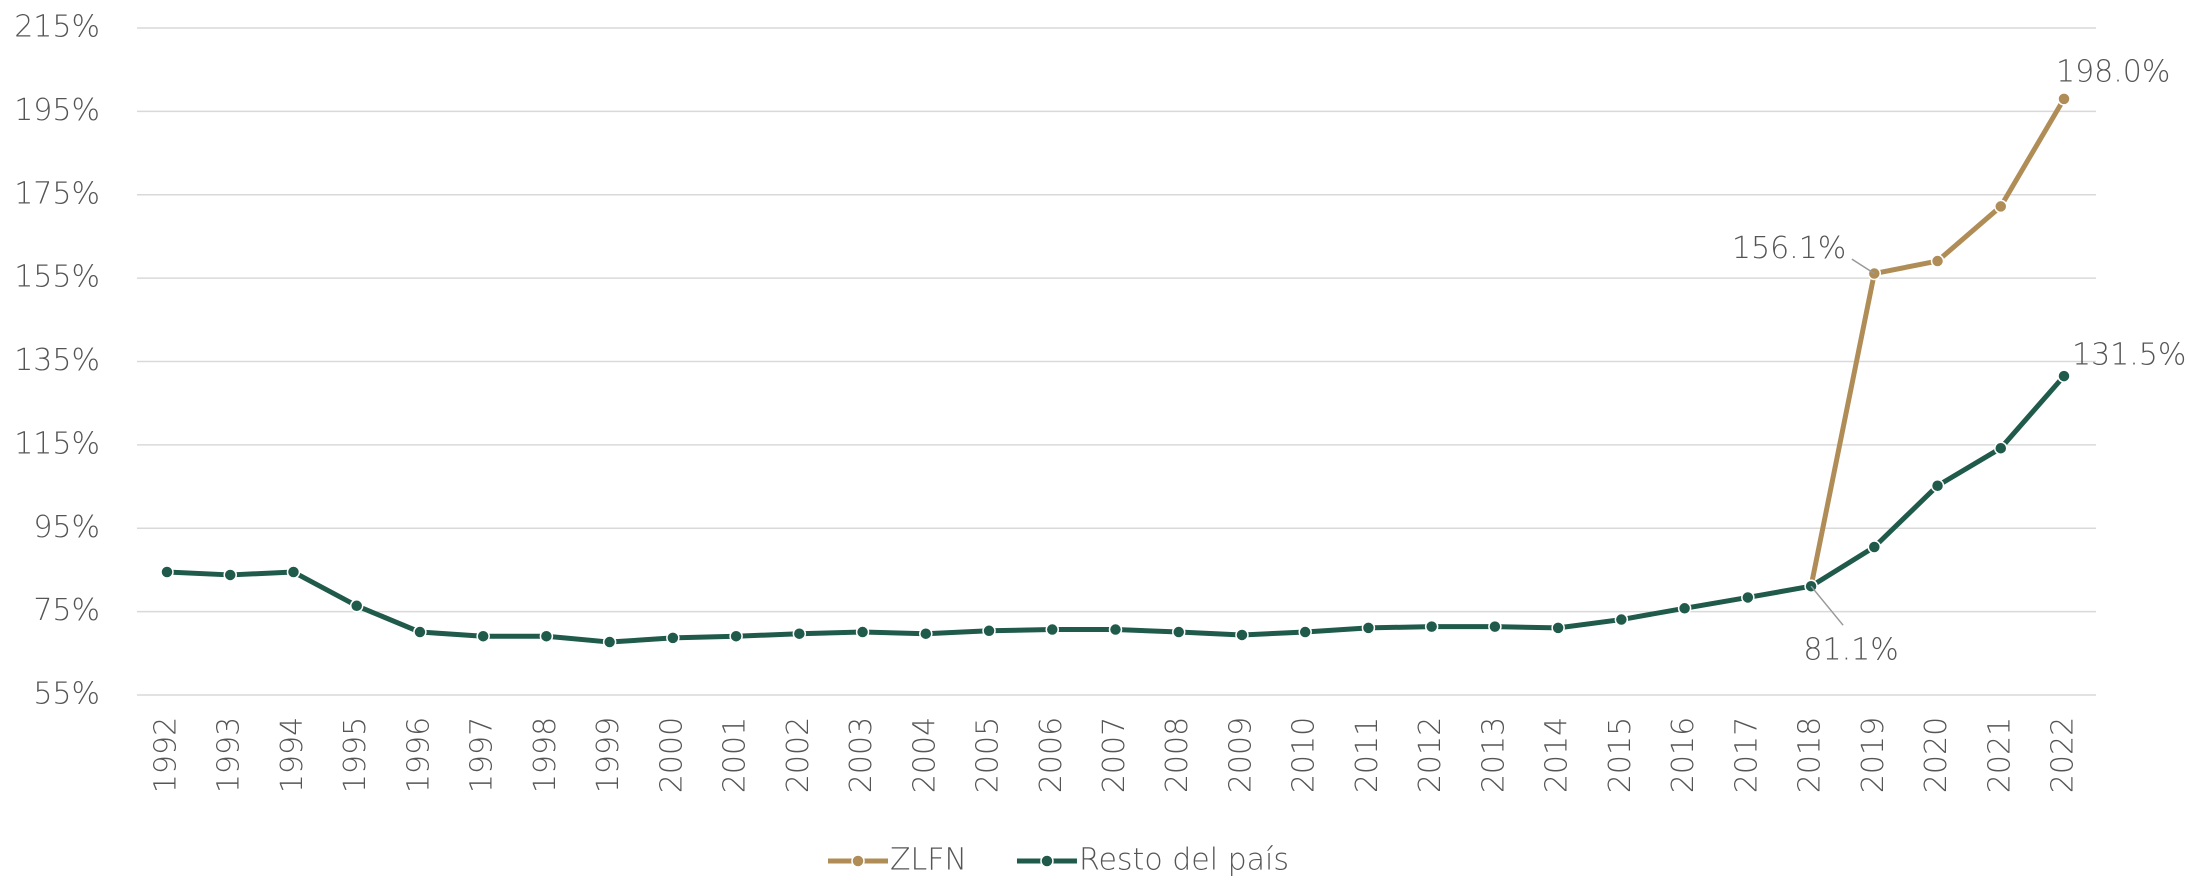 The image size is (2188, 881). What do you see at coordinates (1114, 755) in the screenshot?
I see `x-tick-label: 2007` at bounding box center [1114, 755].